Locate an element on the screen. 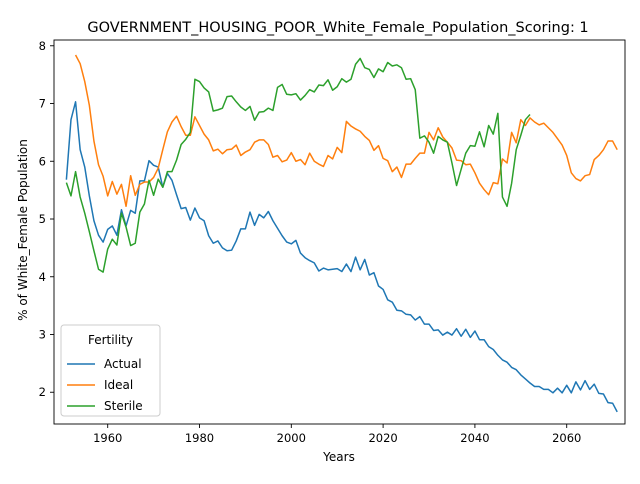 The image size is (640, 484). legend-label: Sterile is located at coordinates (123, 406).